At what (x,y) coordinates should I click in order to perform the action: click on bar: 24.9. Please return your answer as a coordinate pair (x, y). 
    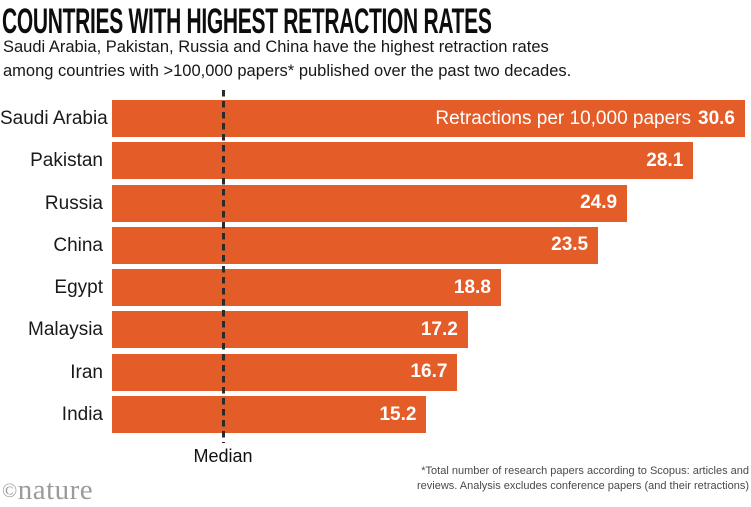
    Looking at the image, I should click on (370, 203).